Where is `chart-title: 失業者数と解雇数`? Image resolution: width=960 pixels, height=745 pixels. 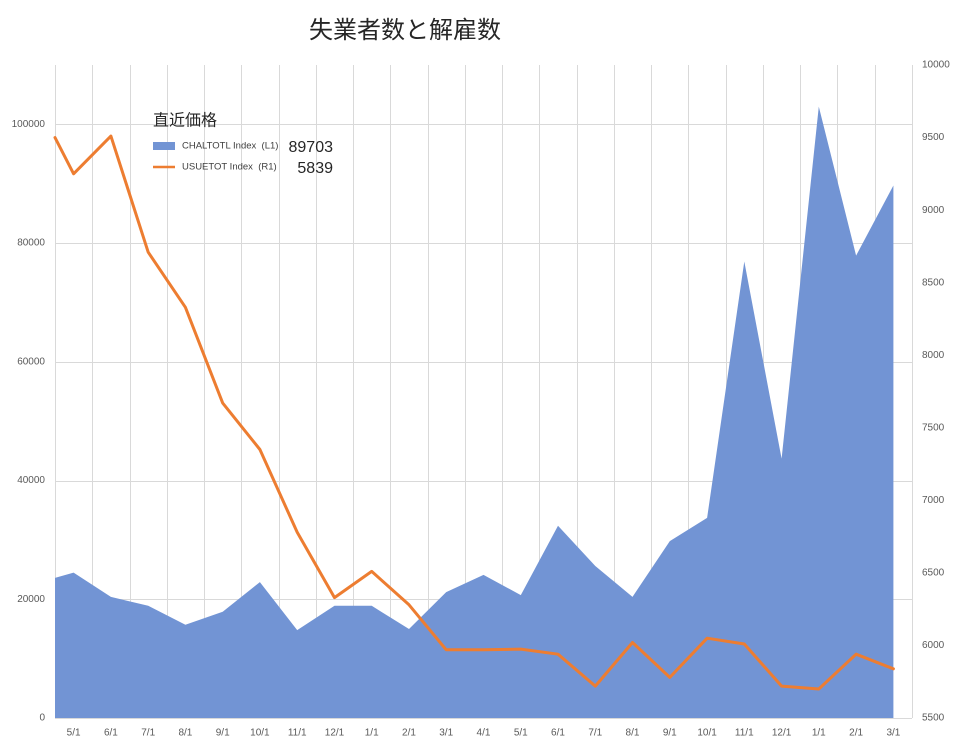
chart-title: 失業者数と解雇数 is located at coordinates (405, 30).